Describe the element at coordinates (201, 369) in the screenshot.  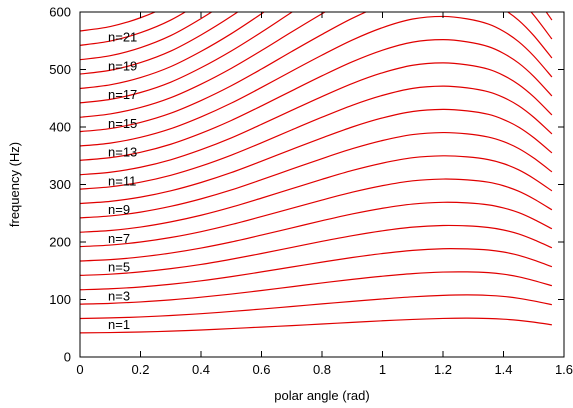
I see `x-tick-label: 0.4` at that location.